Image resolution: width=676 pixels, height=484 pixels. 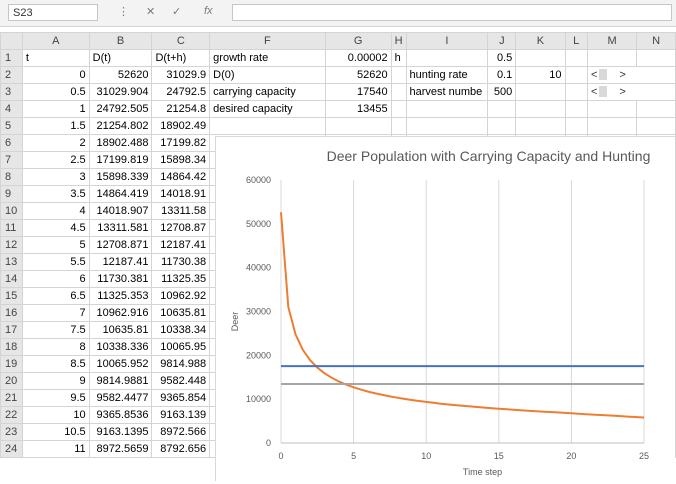 What do you see at coordinates (11, 279) in the screenshot?
I see `row-header: 14` at bounding box center [11, 279].